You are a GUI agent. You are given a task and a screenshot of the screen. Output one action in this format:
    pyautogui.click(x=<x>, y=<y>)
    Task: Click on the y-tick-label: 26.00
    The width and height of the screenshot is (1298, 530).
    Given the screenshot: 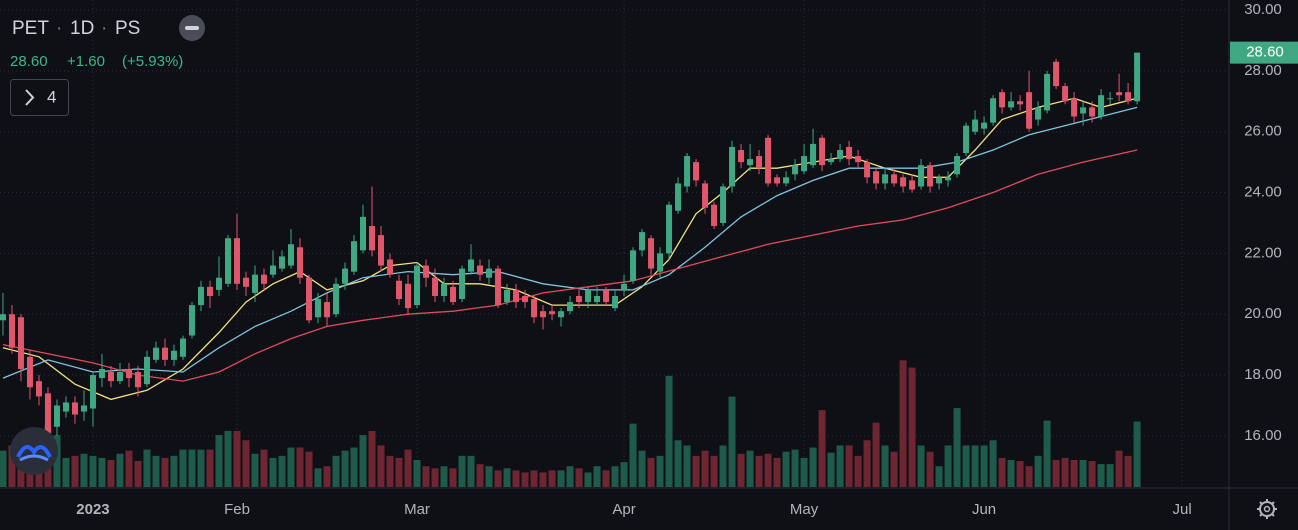 What is the action you would take?
    pyautogui.click(x=1263, y=131)
    